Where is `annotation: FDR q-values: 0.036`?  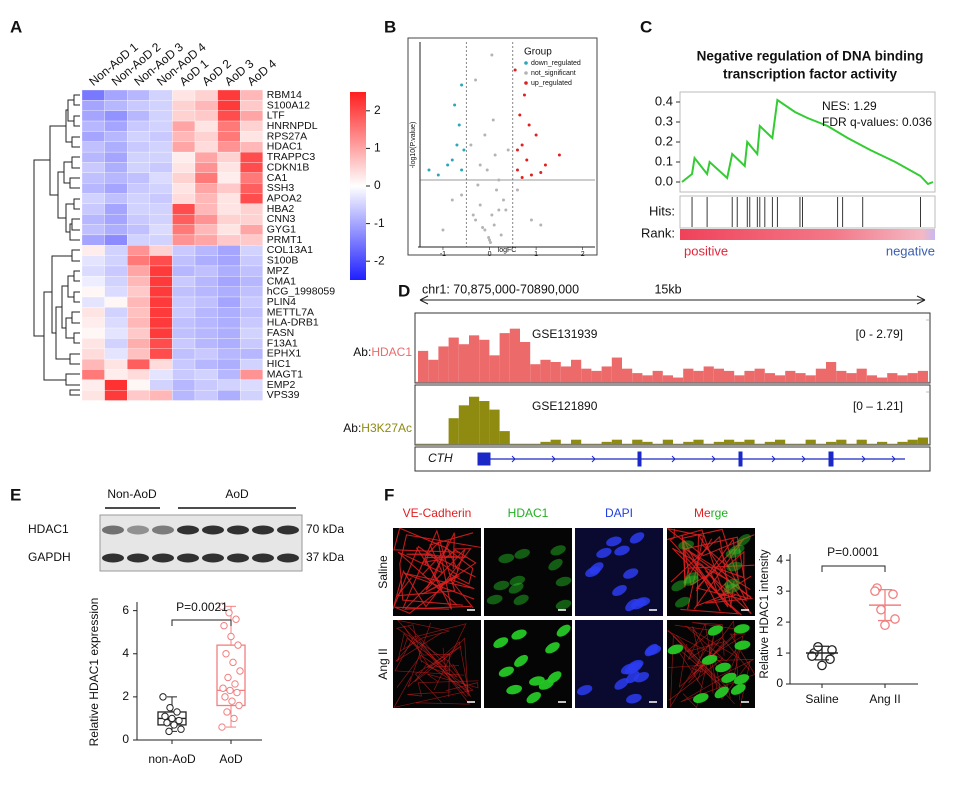
annotation: FDR q-values: 0.036 is located at coordinates (877, 122).